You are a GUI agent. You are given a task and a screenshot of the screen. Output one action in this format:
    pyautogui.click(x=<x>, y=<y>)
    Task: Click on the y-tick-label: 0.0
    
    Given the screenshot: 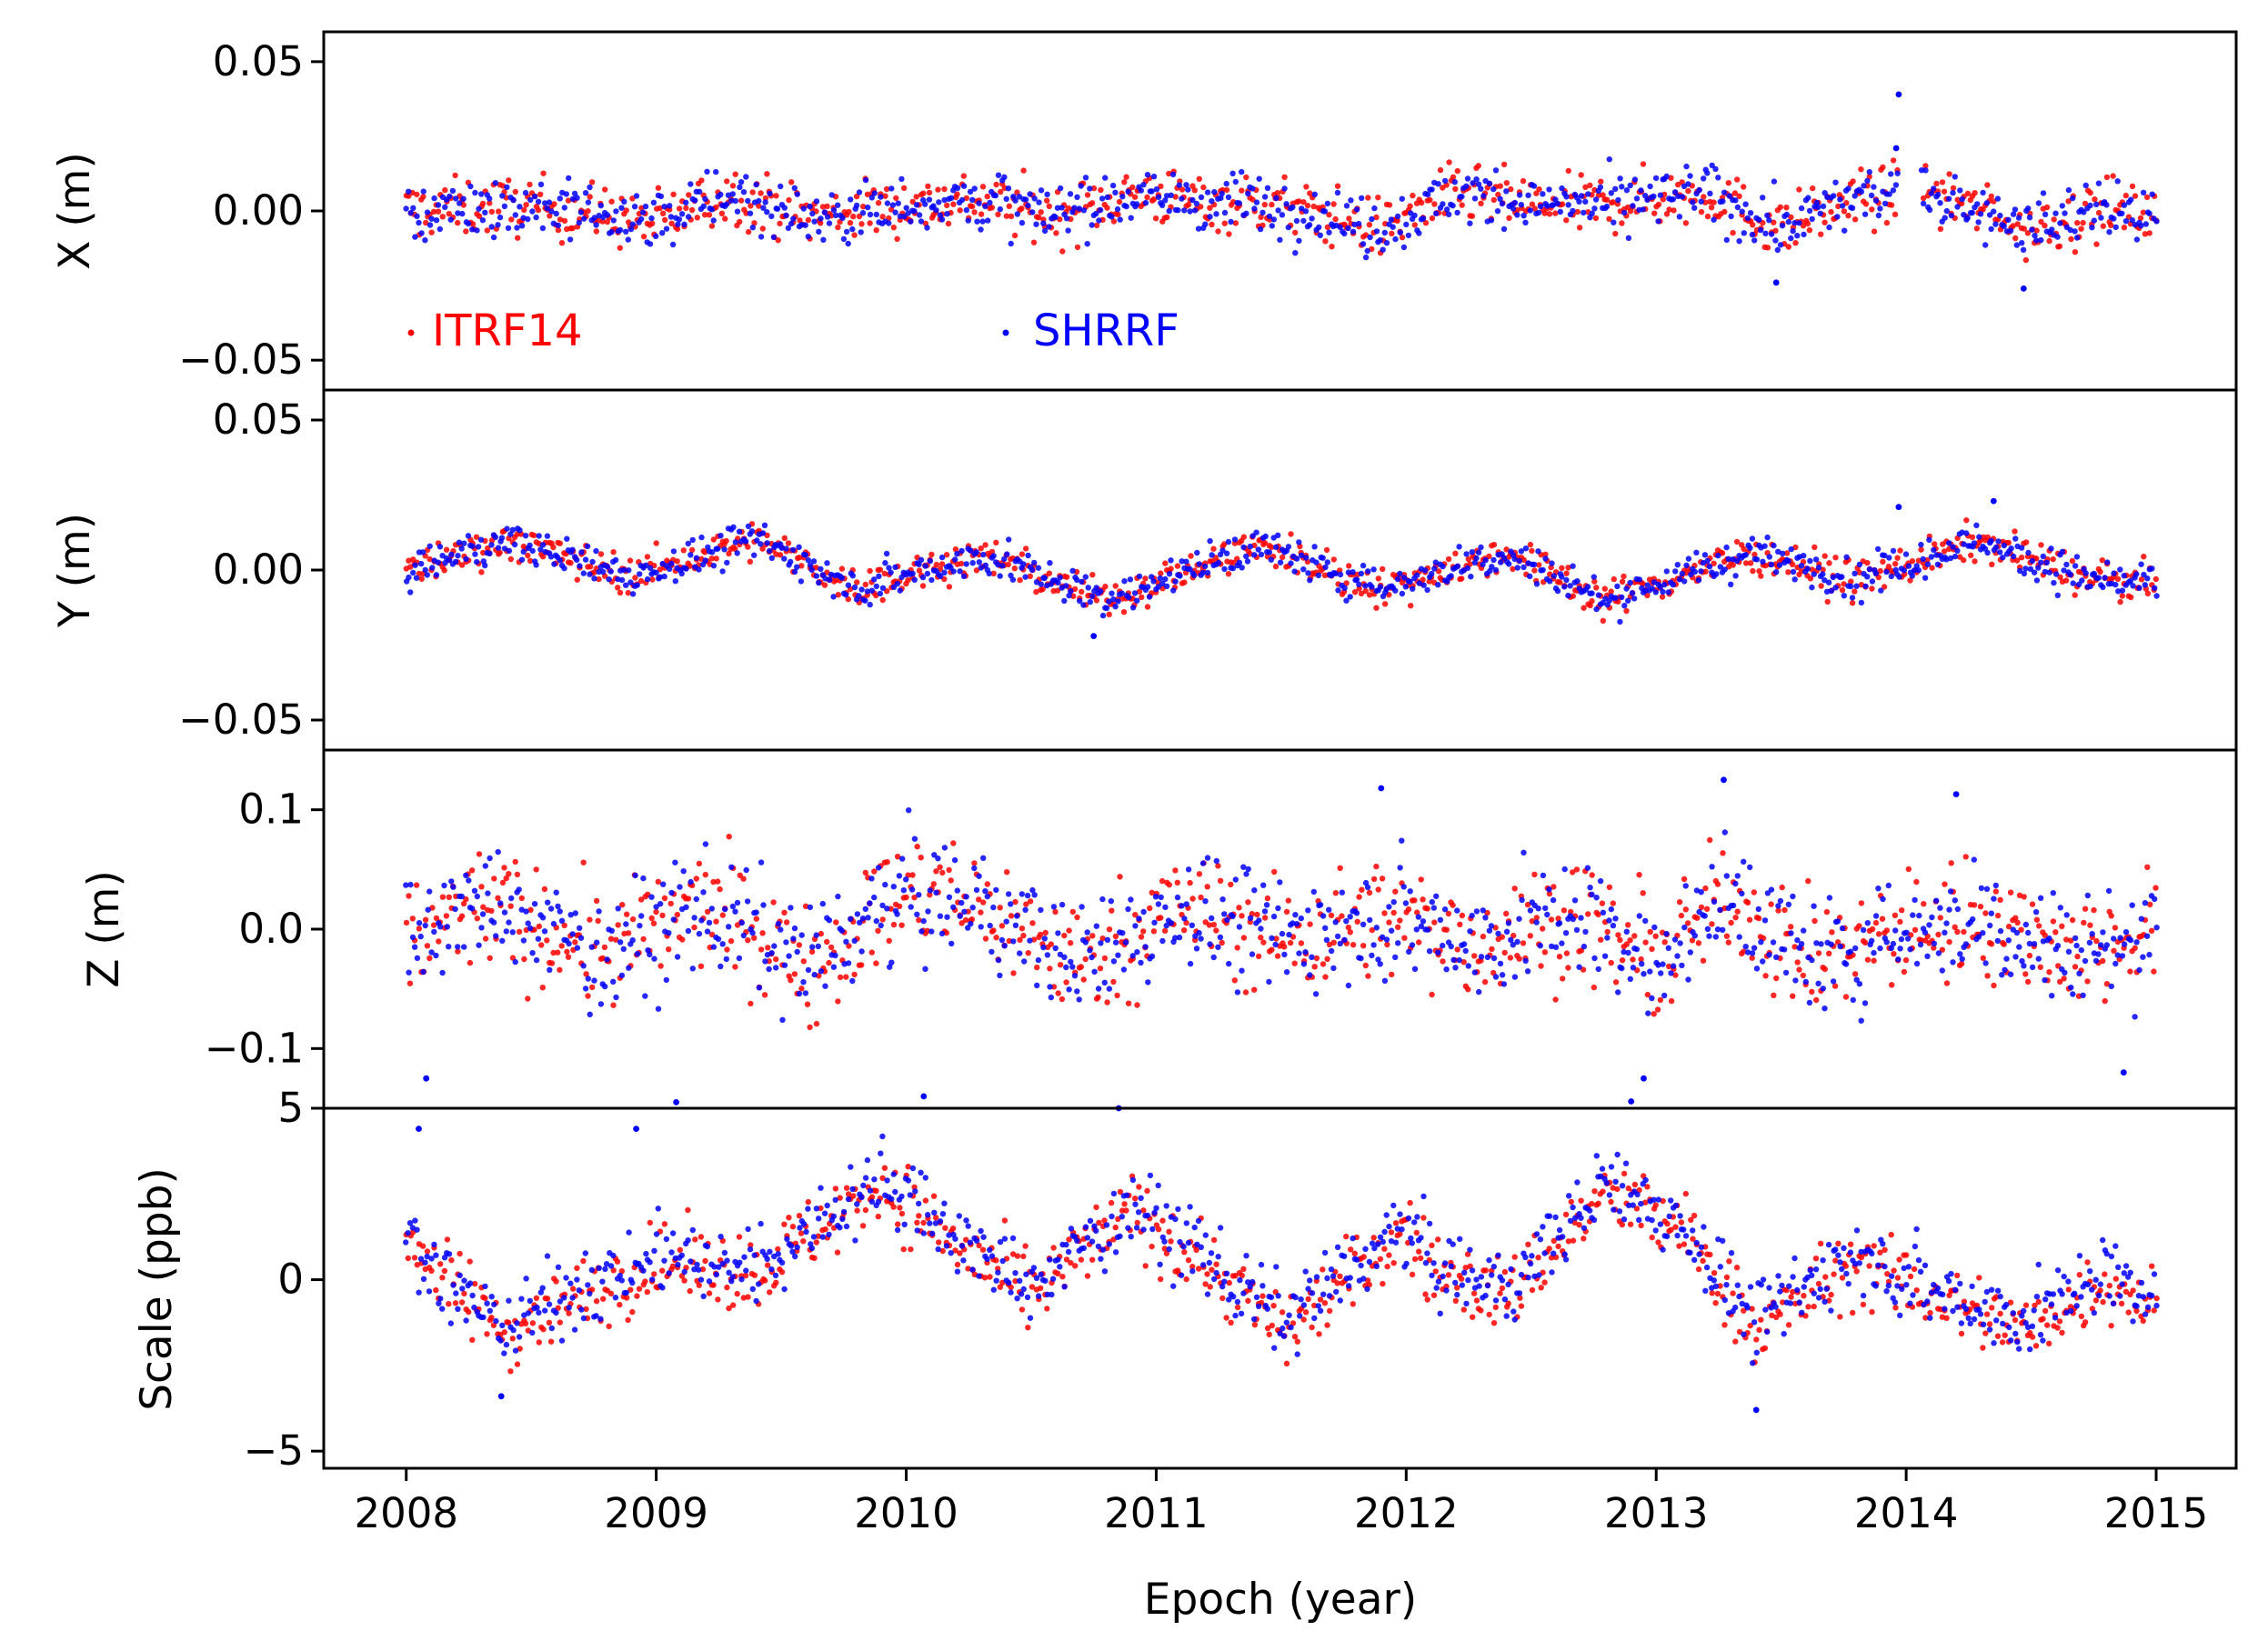 What is the action you would take?
    pyautogui.click(x=271, y=929)
    